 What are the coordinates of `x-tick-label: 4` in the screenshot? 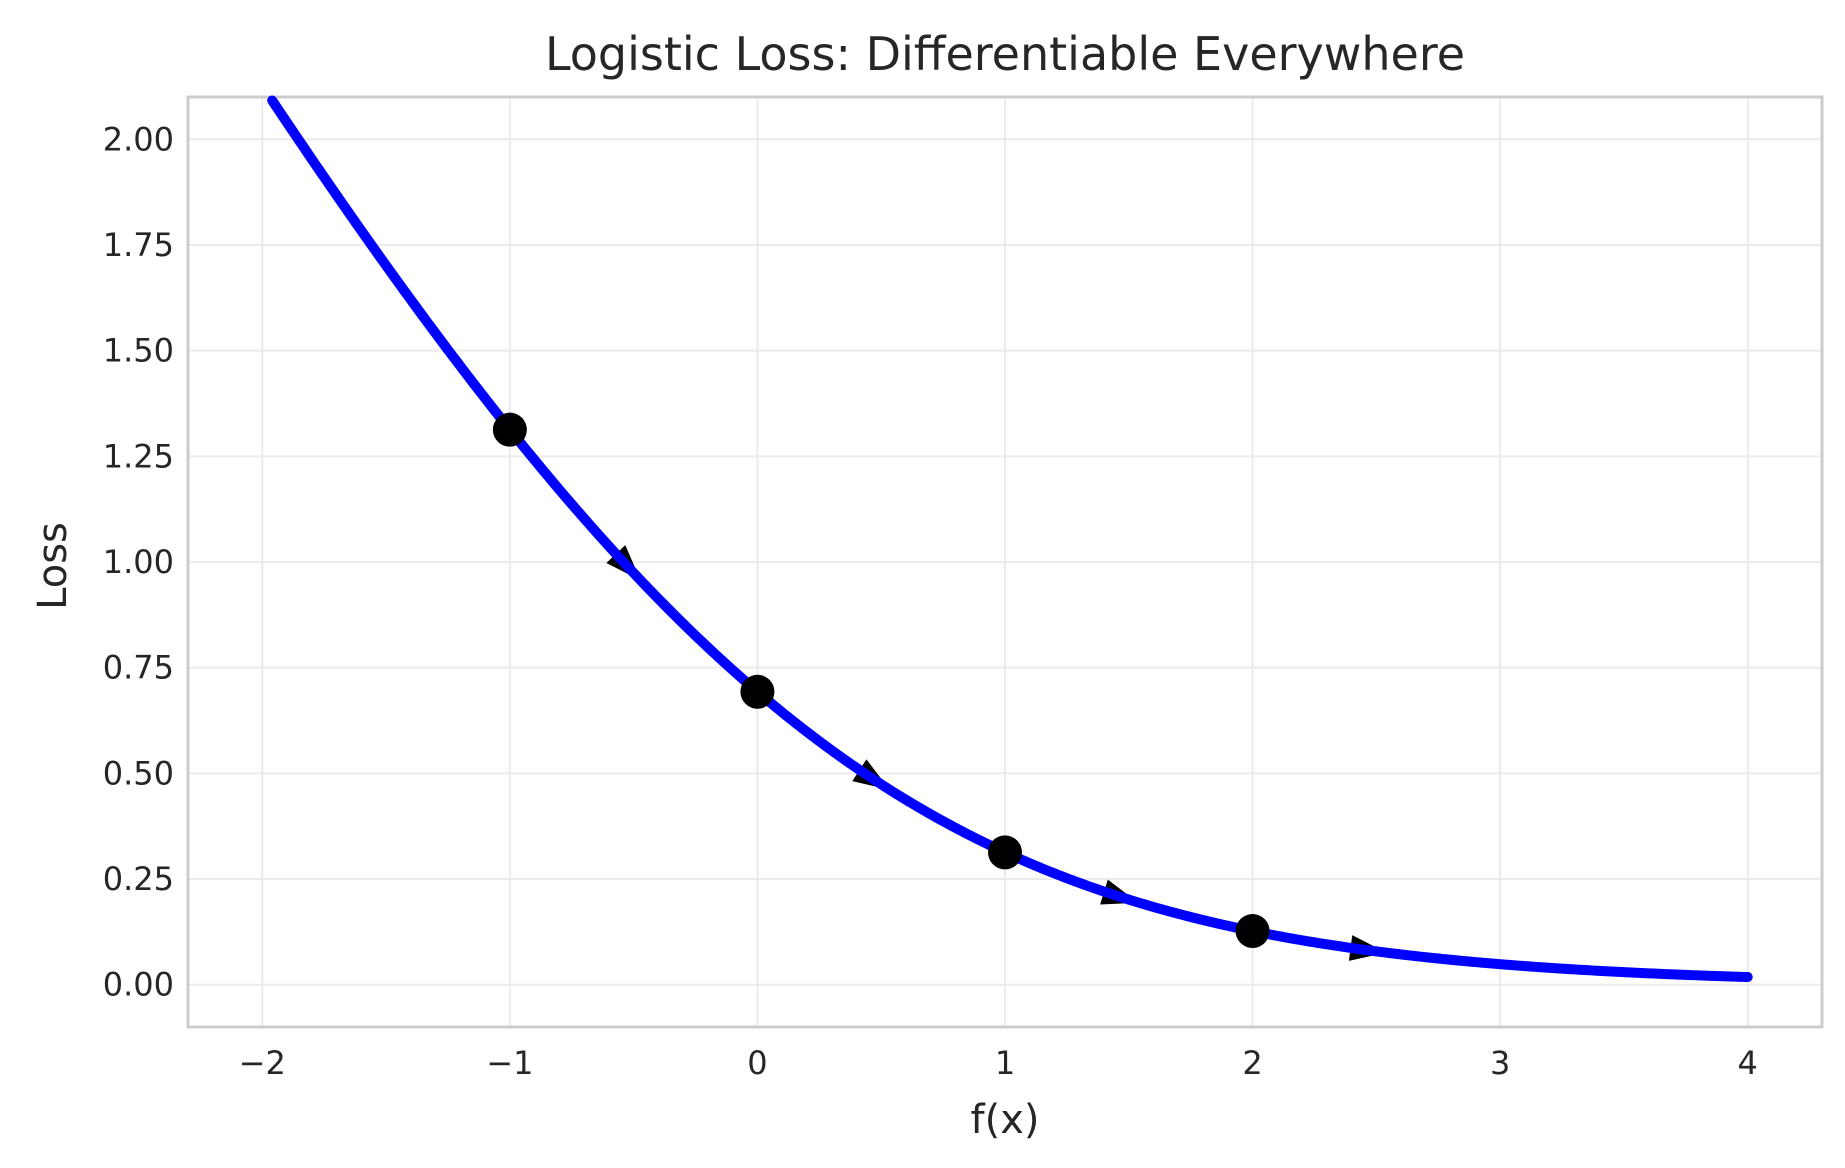 It's located at (1748, 1063).